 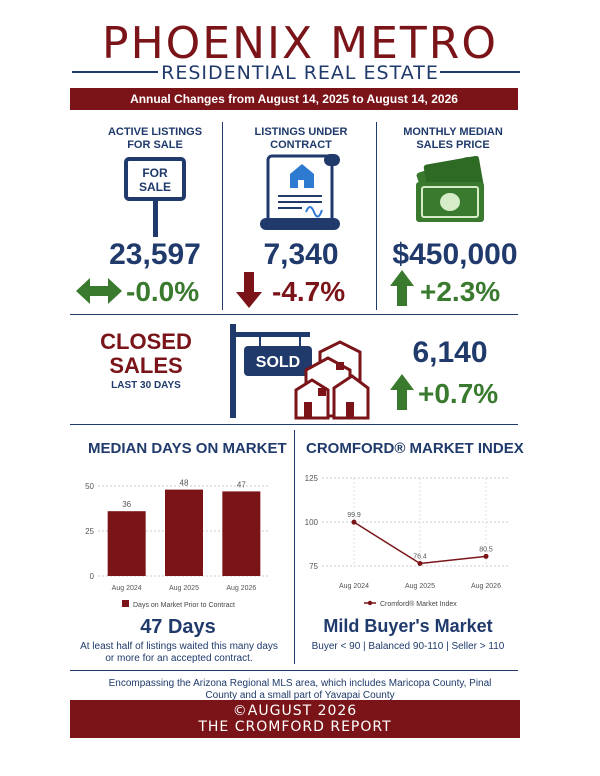 I want to click on legend-label: Cromford® Market Index, so click(x=418, y=604).